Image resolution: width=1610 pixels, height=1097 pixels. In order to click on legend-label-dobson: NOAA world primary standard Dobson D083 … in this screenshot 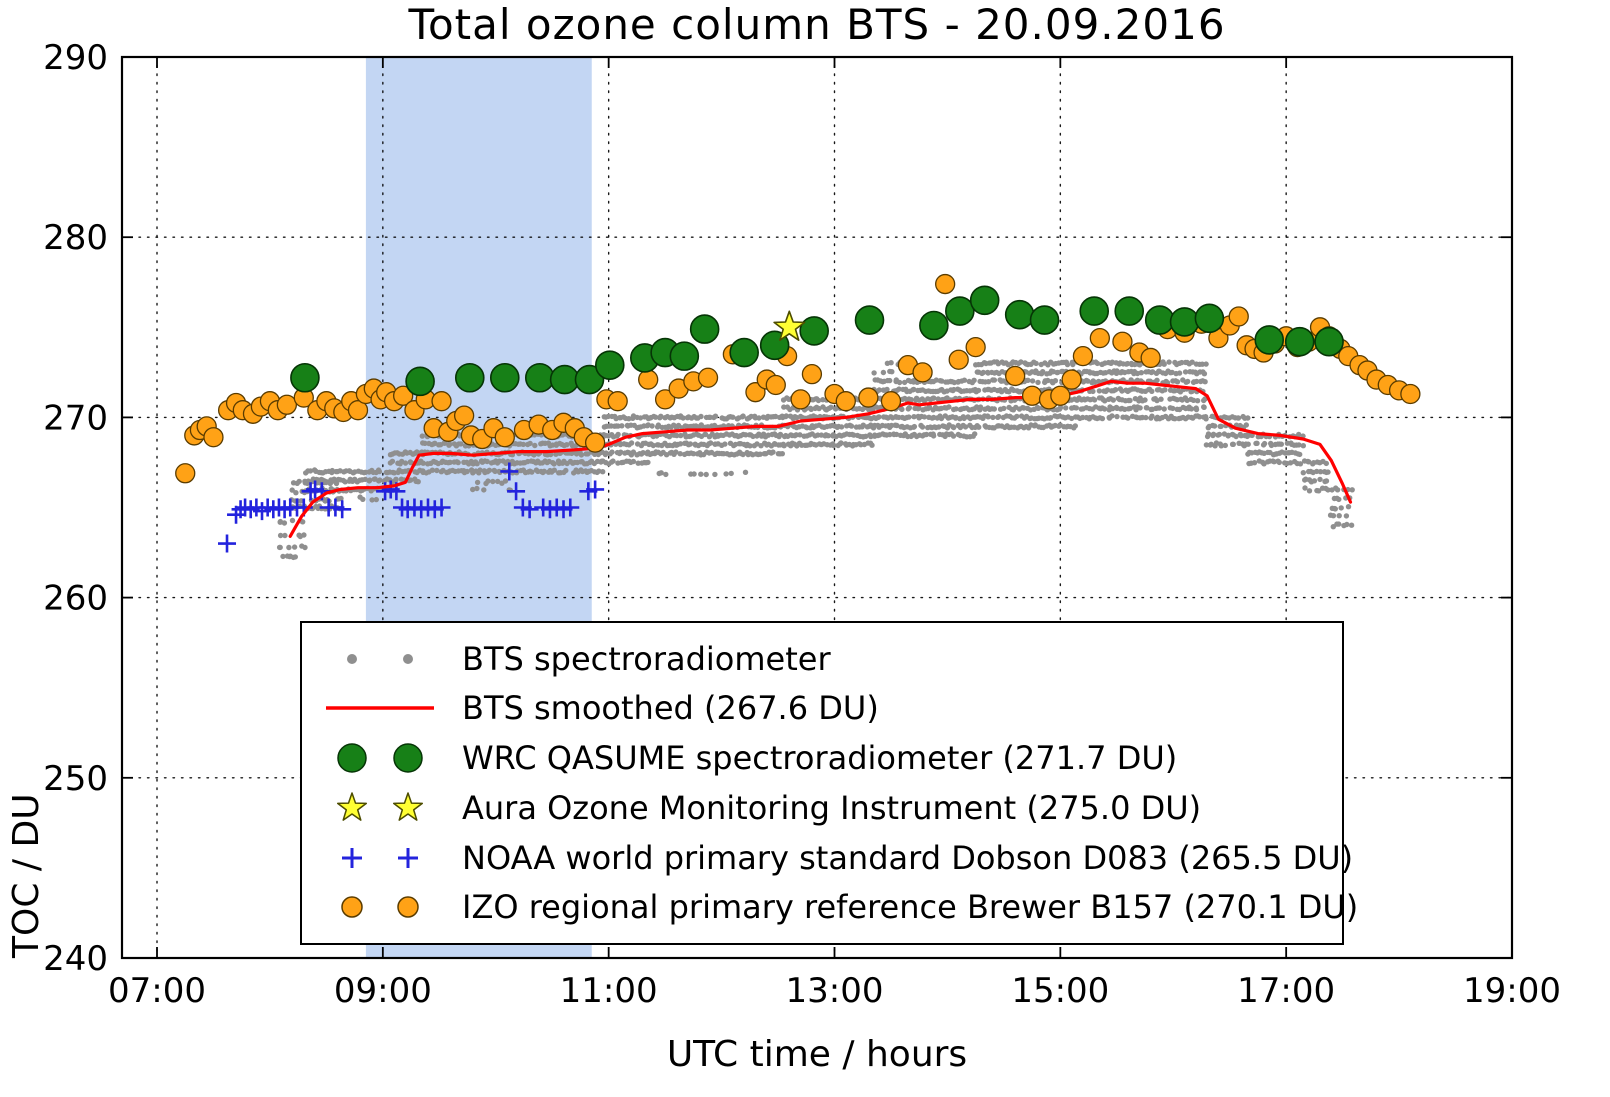, I will do `click(908, 857)`.